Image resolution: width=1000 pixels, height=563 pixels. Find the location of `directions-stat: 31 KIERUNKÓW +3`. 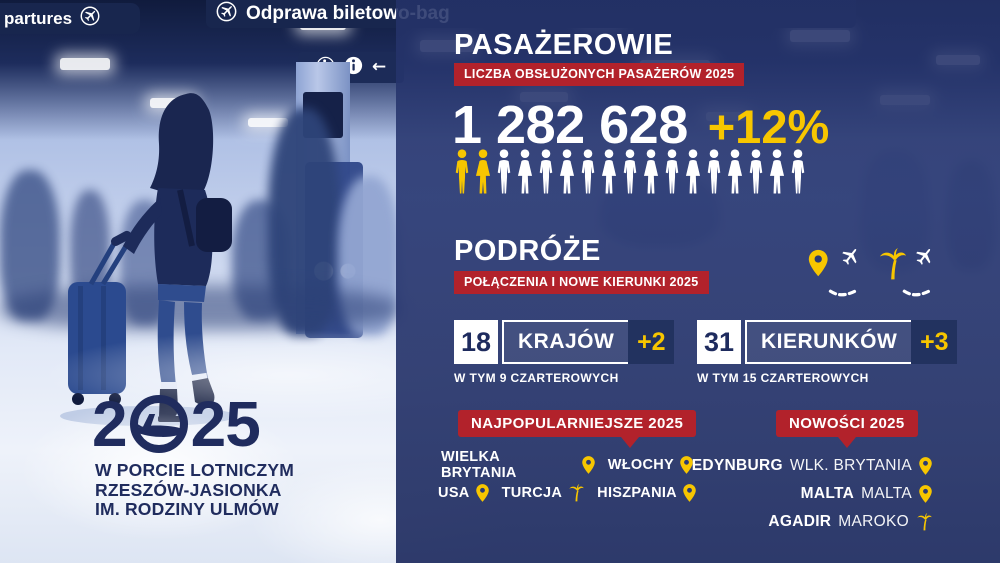

directions-stat: 31 KIERUNKÓW +3 is located at coordinates (827, 342).